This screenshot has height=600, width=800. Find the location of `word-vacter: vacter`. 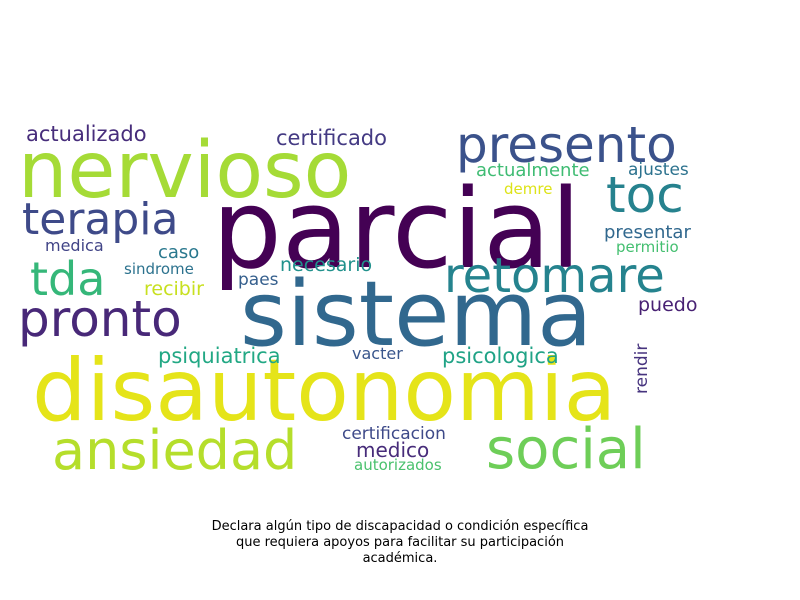

word-vacter: vacter is located at coordinates (377, 353).